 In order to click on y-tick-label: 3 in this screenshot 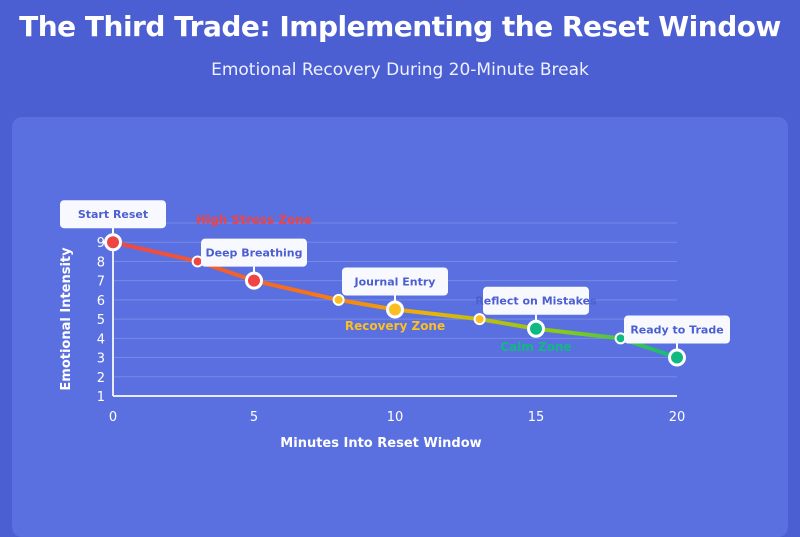, I will do `click(101, 359)`.